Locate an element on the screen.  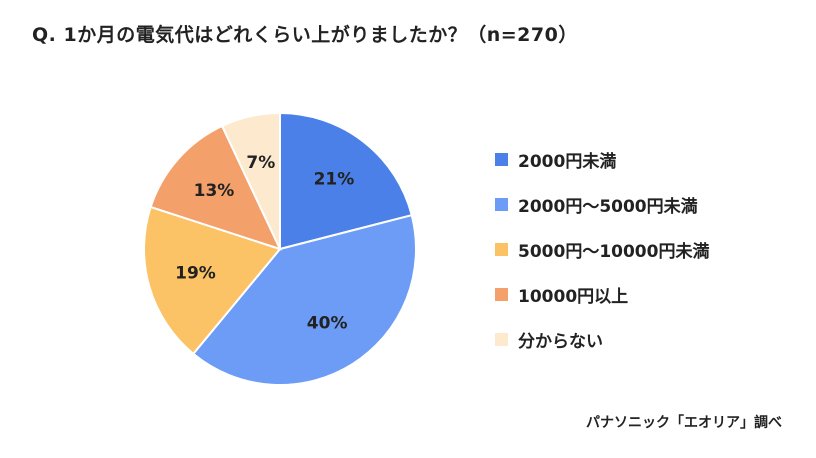
slice-value-label: 40% is located at coordinates (327, 323).